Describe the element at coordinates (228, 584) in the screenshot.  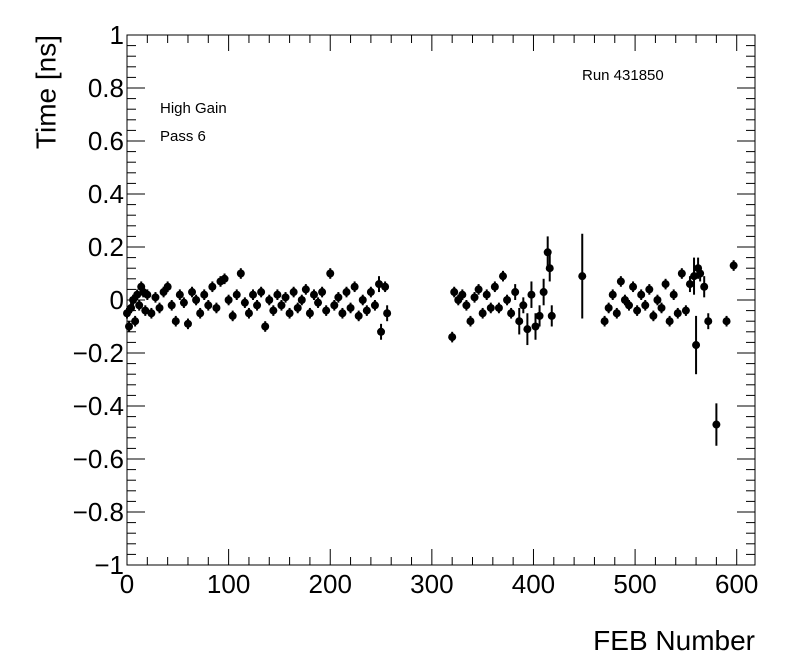
I see `x-tick-label: 100` at that location.